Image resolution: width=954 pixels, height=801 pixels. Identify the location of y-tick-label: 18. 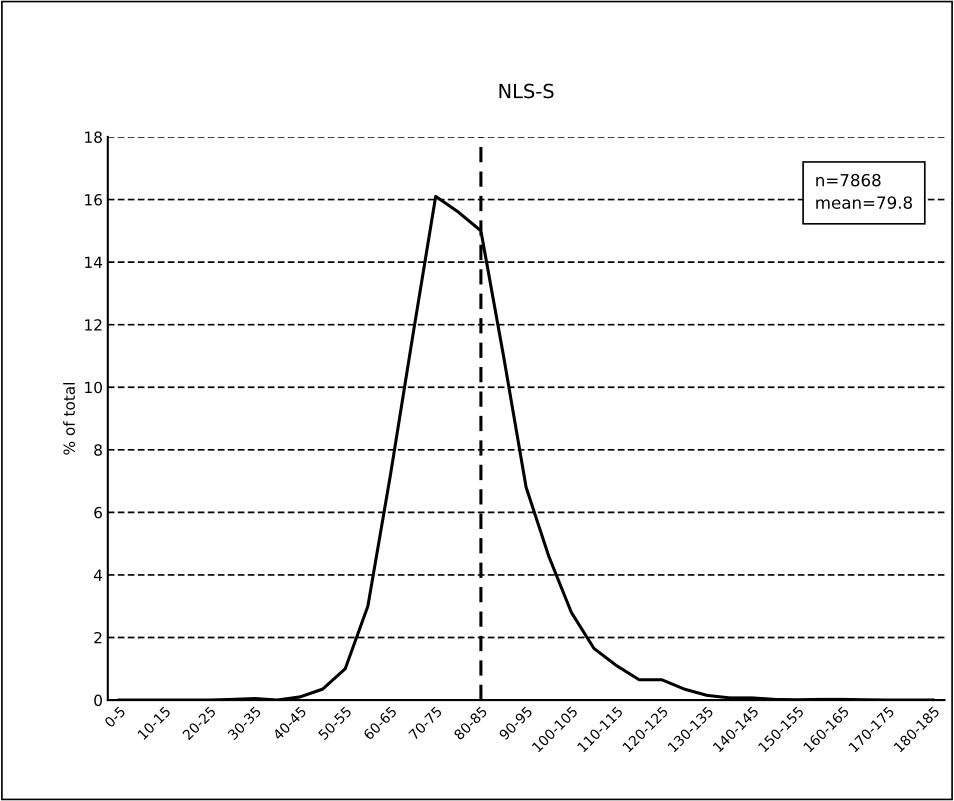
(93, 137).